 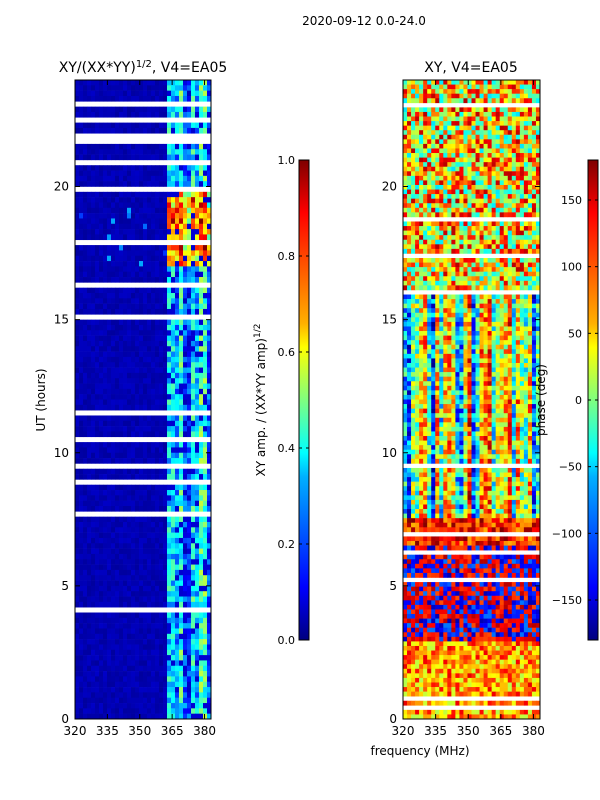 I want to click on amp-x-tick-label: 365, so click(x=172, y=731).